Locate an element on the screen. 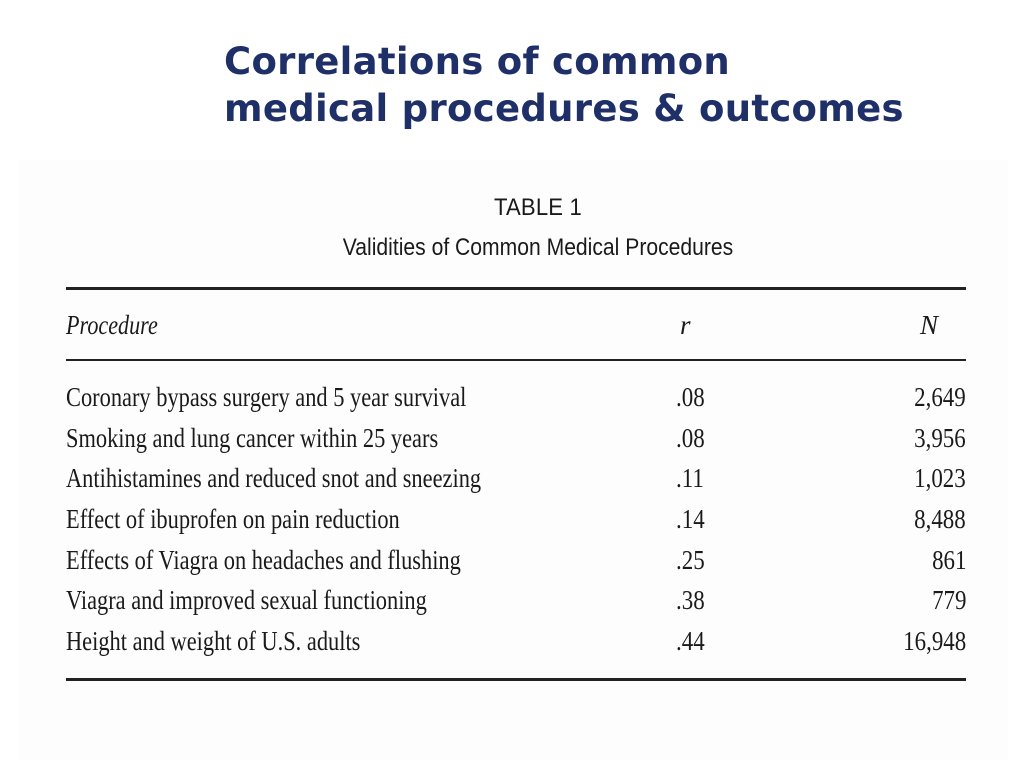 This screenshot has height=768, width=1024. column-header-n: N is located at coordinates (929, 325).